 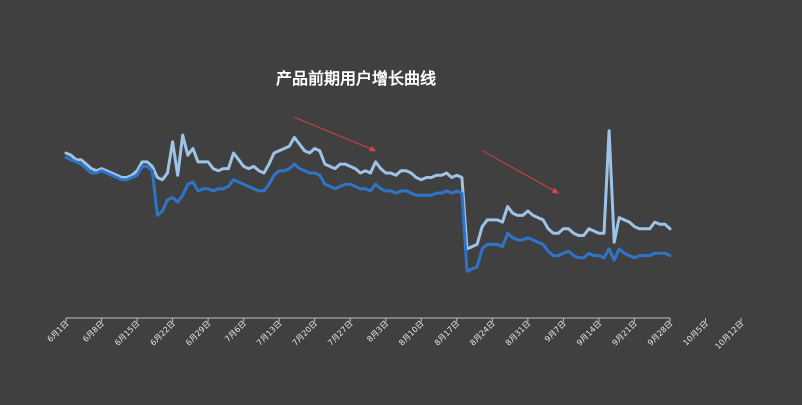 What do you see at coordinates (589, 333) in the screenshot?
I see `x-tick-label: 9月14日` at bounding box center [589, 333].